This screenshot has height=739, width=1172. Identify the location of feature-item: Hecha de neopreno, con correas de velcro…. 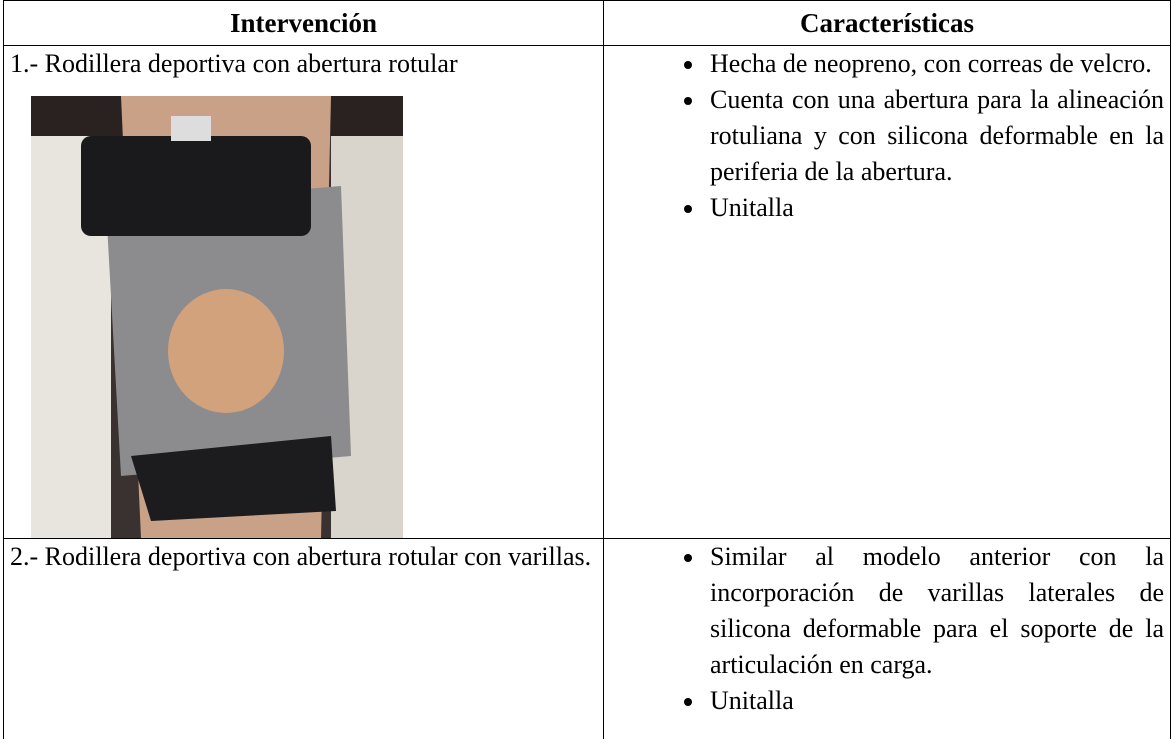
(935, 64).